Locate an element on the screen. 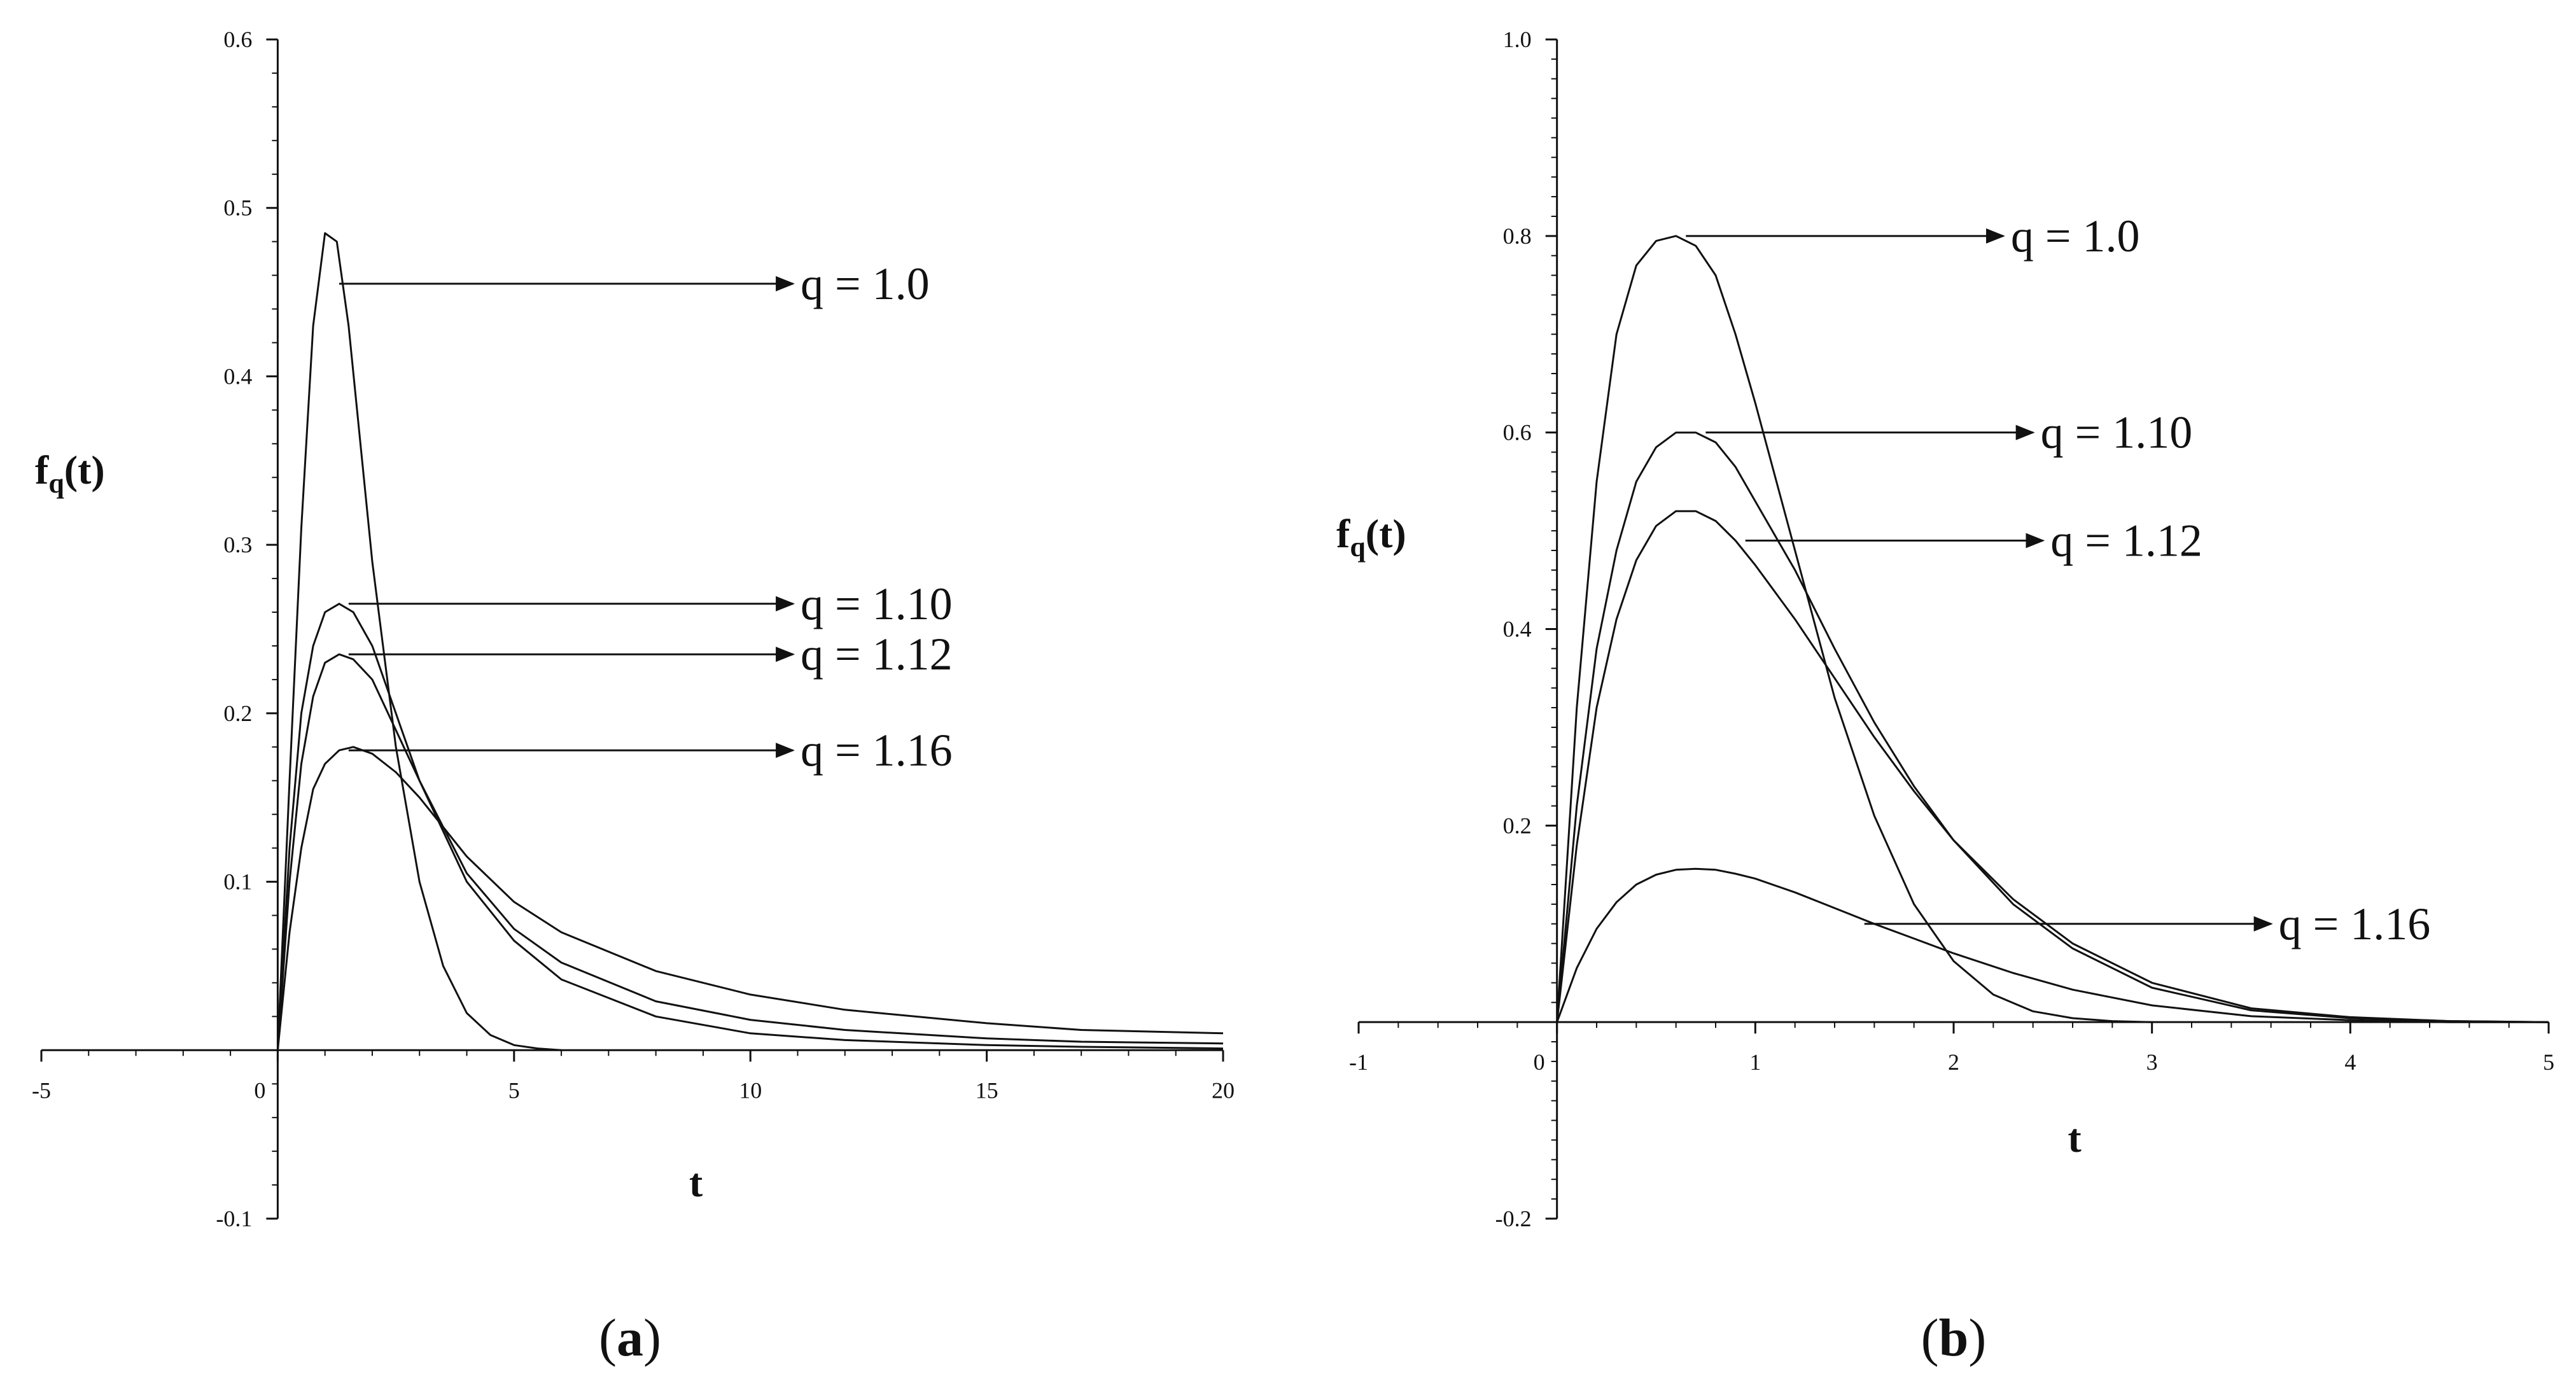  y-tick-label: 0.1 is located at coordinates (237, 882).